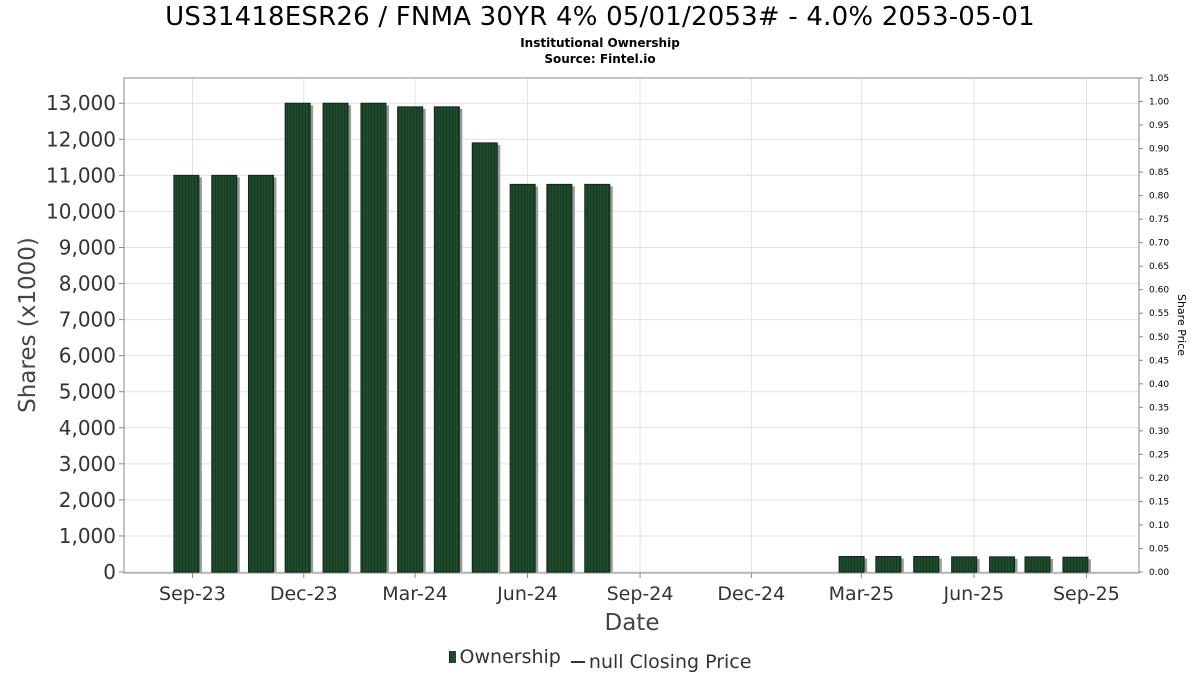 This screenshot has height=675, width=1200. What do you see at coordinates (1159, 197) in the screenshot?
I see `y-right-tick-label: 0.80` at bounding box center [1159, 197].